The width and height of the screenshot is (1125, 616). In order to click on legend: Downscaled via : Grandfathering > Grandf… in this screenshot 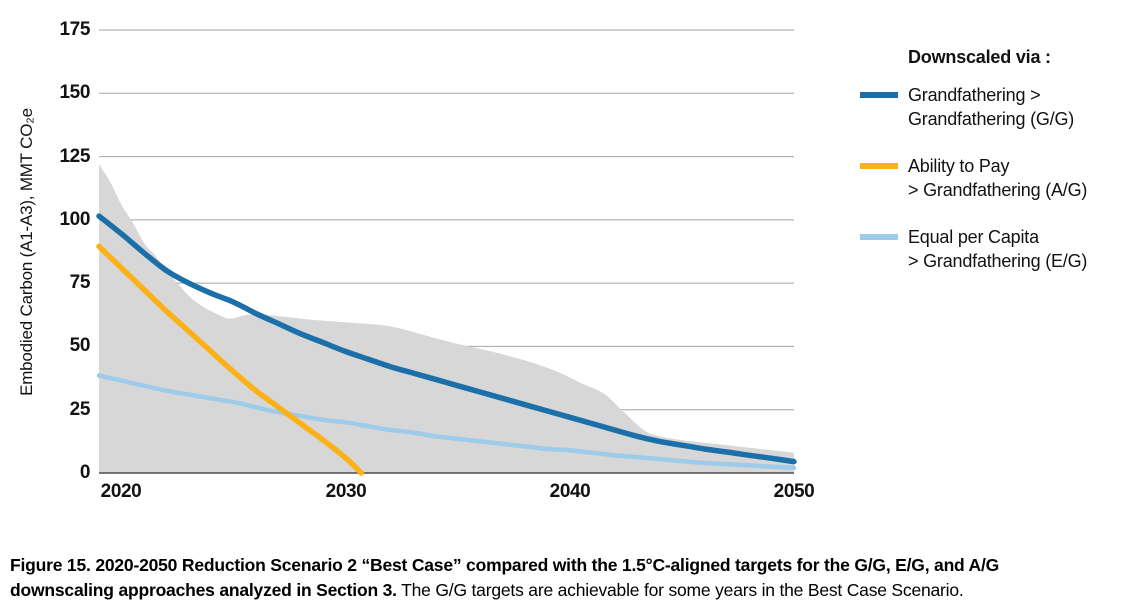, I will do `click(990, 171)`.